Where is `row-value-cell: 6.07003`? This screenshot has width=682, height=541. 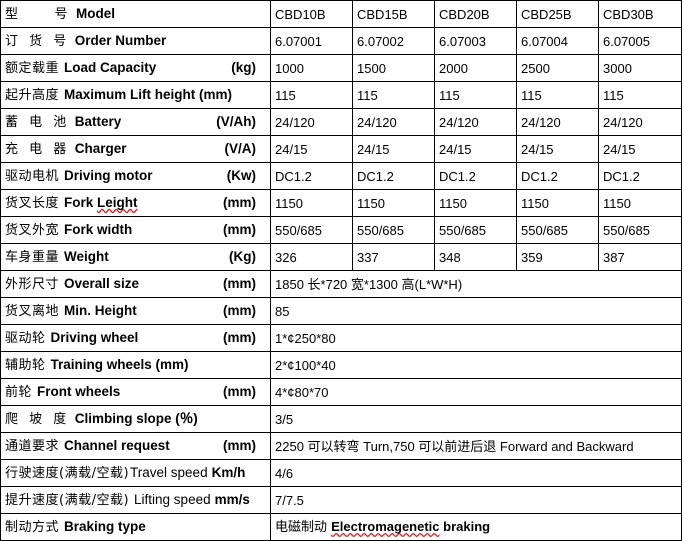
row-value-cell: 6.07003 is located at coordinates (475, 41).